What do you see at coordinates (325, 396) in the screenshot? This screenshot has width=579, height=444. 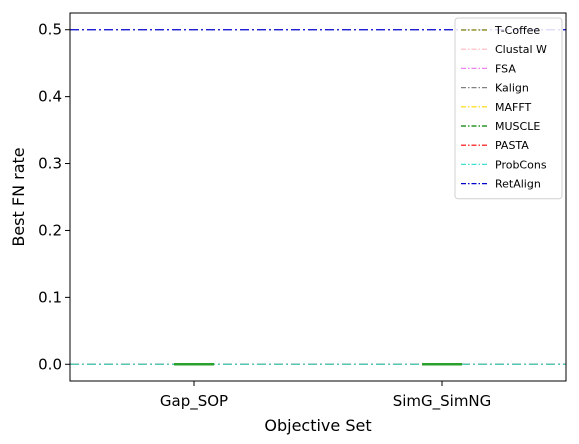 I see `x-axis: Gap_SOP SimG_SimNG` at bounding box center [325, 396].